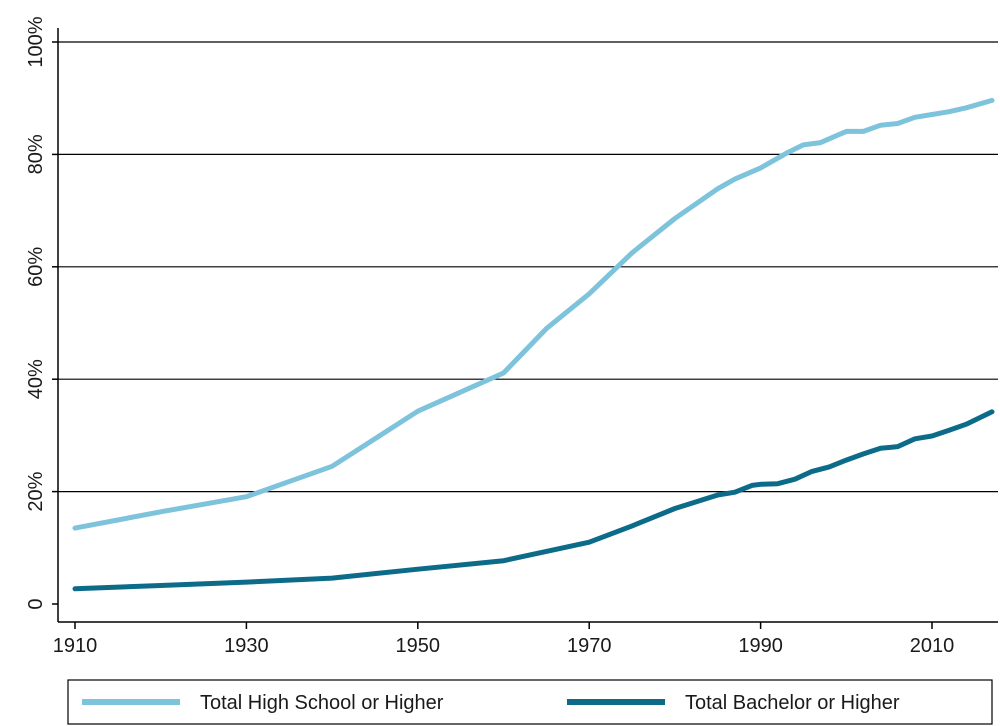 The image size is (1000, 726). Describe the element at coordinates (246, 646) in the screenshot. I see `x-tick-label: 1930` at that location.